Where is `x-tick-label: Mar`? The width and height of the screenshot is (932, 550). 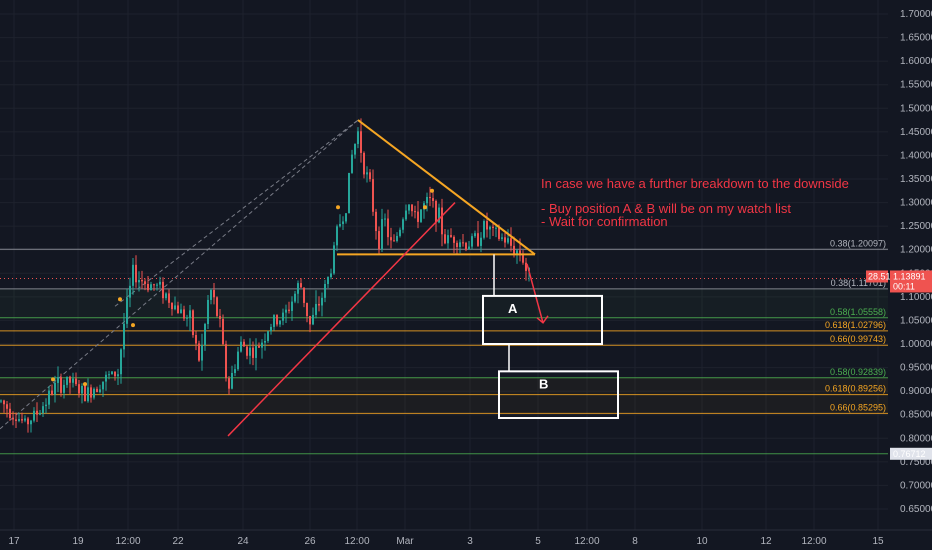 x-tick-label: Mar is located at coordinates (405, 541).